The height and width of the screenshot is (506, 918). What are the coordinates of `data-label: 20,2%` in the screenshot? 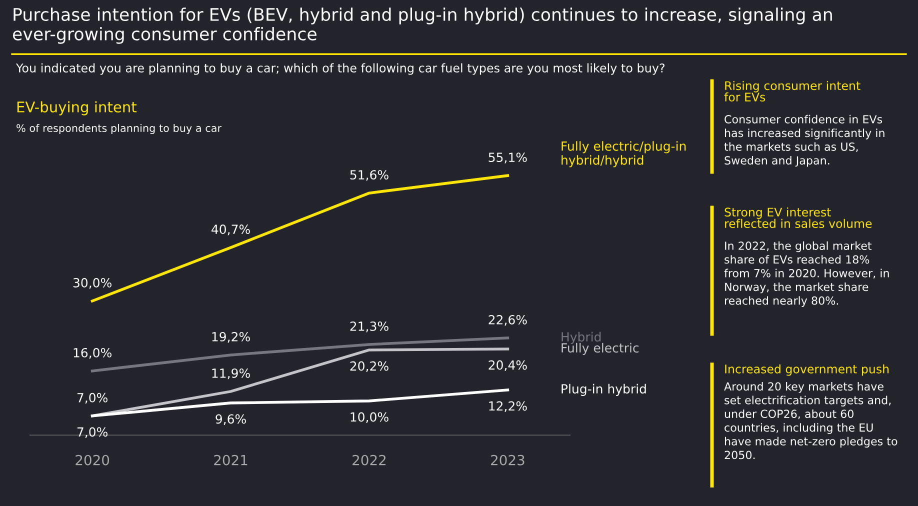 It's located at (369, 366).